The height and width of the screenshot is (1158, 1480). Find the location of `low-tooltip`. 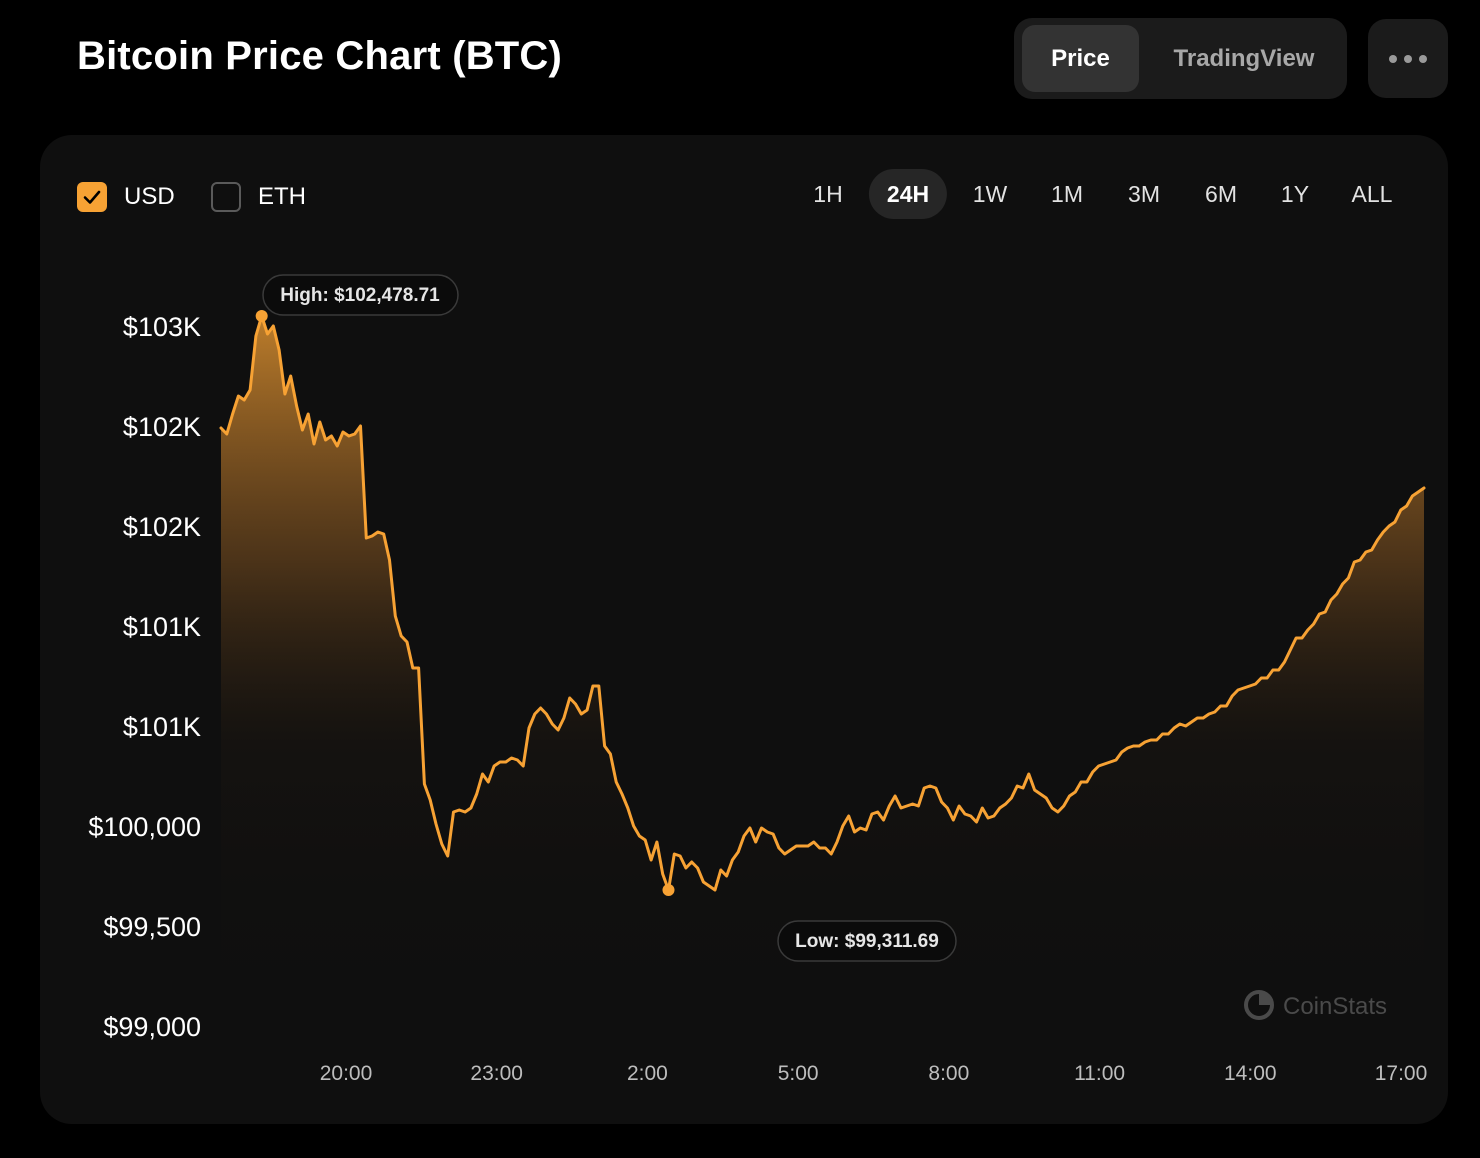

low-tooltip is located at coordinates (867, 941).